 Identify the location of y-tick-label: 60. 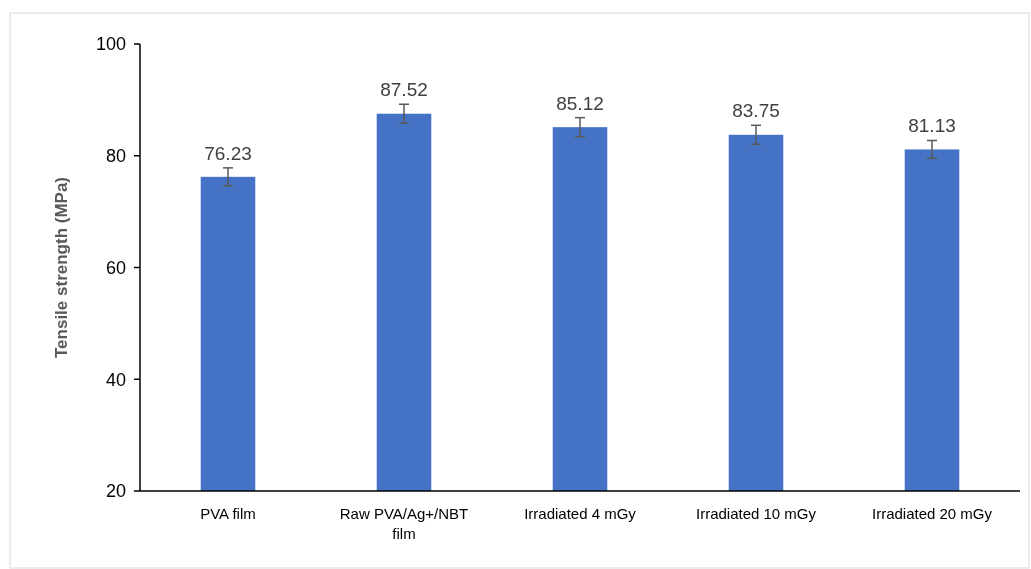
(115, 267).